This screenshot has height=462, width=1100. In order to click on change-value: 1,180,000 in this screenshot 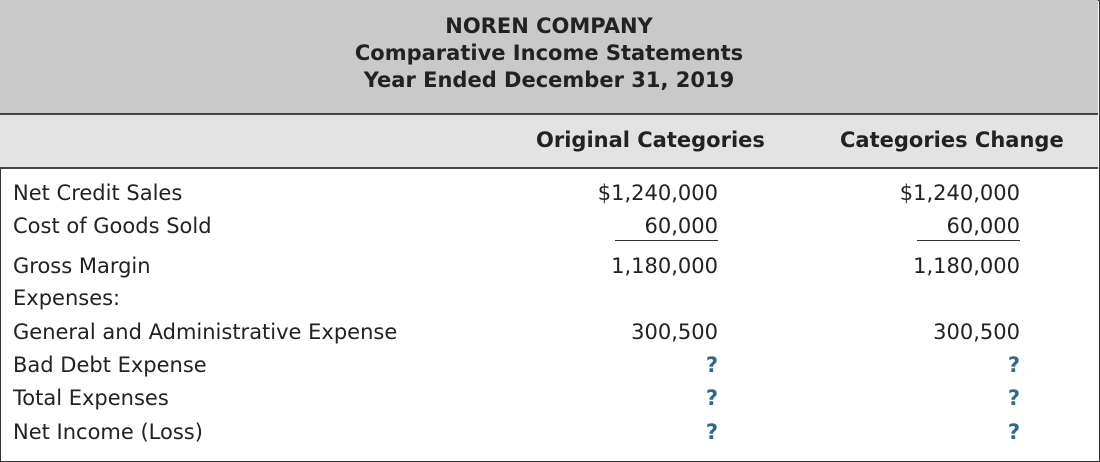, I will do `click(966, 266)`.